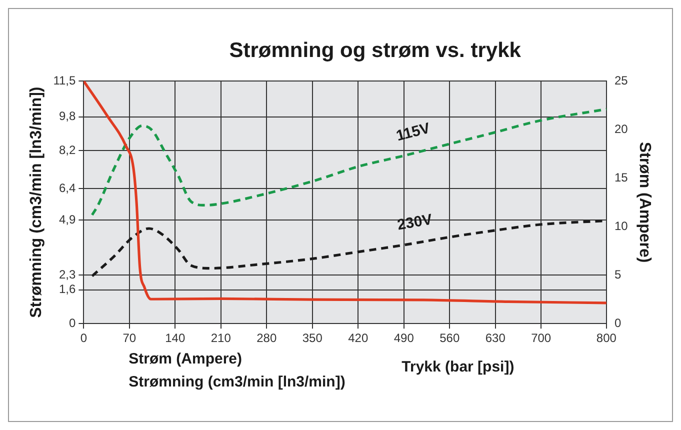 The width and height of the screenshot is (681, 430). What do you see at coordinates (72, 323) in the screenshot?
I see `y-tick-label: 0` at bounding box center [72, 323].